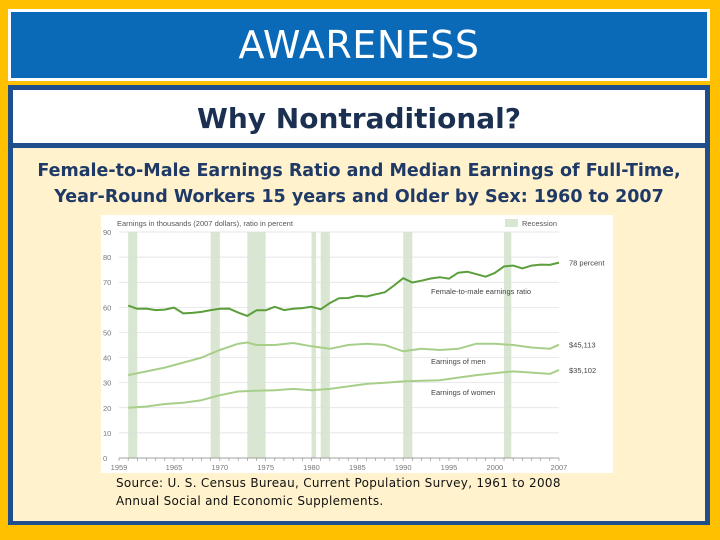  What do you see at coordinates (107, 332) in the screenshot?
I see `y-tick-label-50: 50` at bounding box center [107, 332].